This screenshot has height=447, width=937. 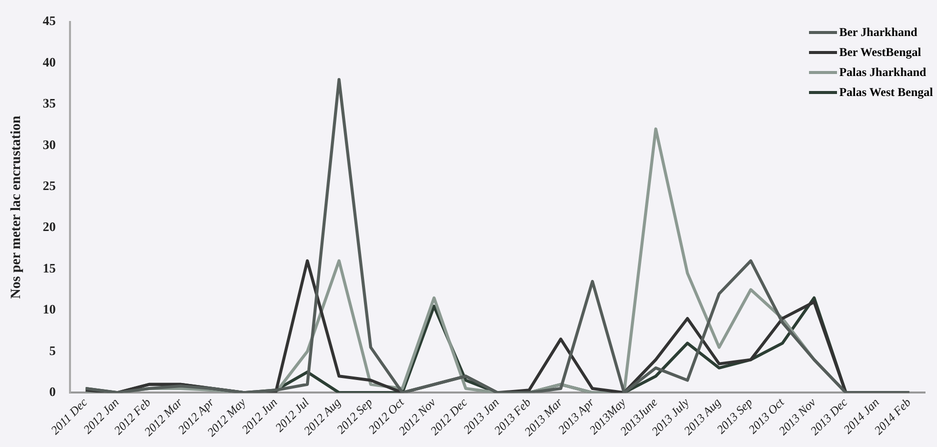 I want to click on y-tick-label: 40, so click(x=49, y=62).